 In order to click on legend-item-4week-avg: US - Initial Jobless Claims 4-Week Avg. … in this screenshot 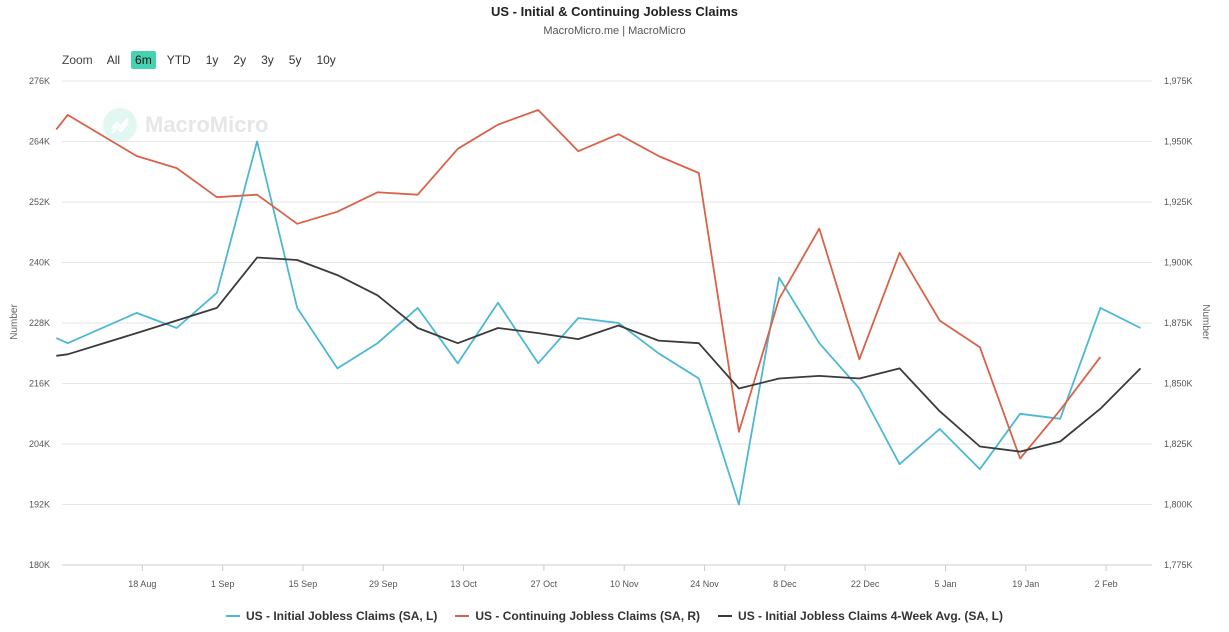, I will do `click(860, 616)`.